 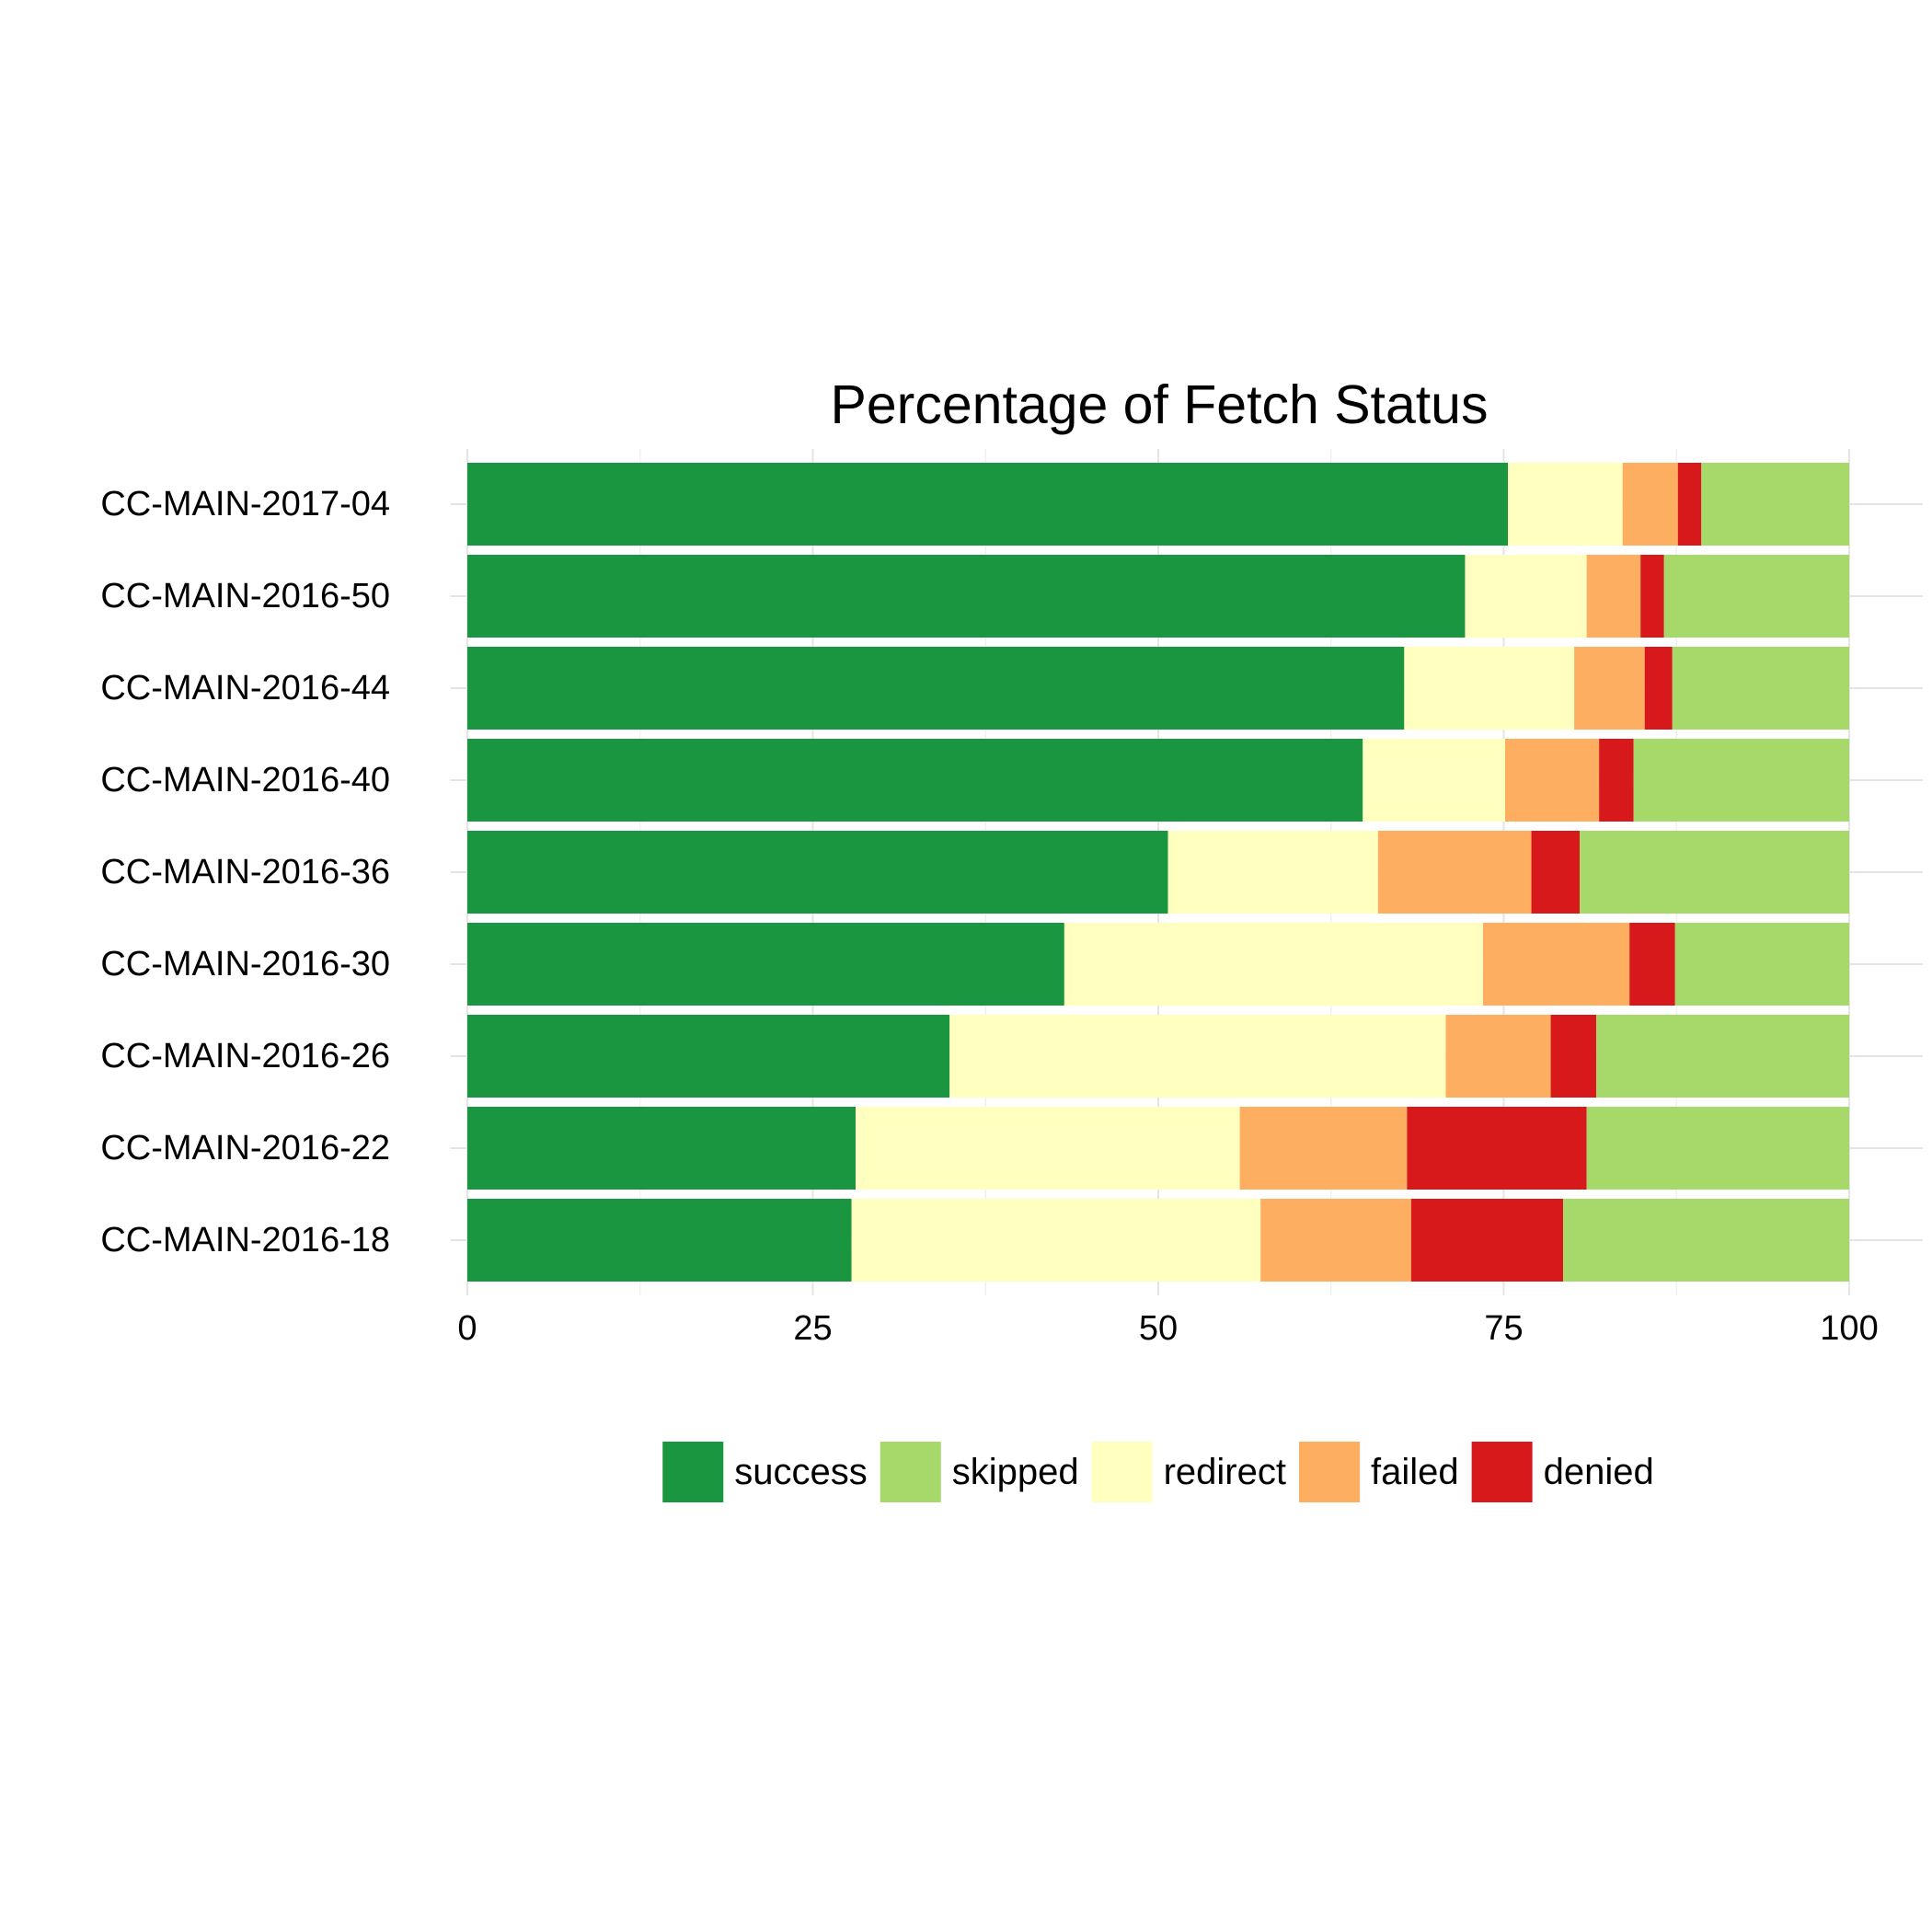 What do you see at coordinates (245, 1240) in the screenshot?
I see `y-tick-label: CC-MAIN-2016-18` at bounding box center [245, 1240].